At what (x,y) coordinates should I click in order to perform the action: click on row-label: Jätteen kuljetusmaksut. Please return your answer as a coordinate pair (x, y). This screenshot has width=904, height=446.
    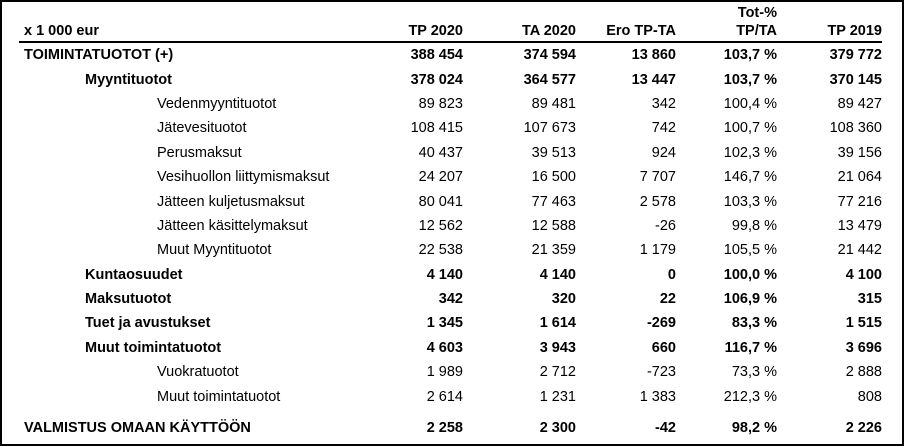
    Looking at the image, I should click on (231, 201).